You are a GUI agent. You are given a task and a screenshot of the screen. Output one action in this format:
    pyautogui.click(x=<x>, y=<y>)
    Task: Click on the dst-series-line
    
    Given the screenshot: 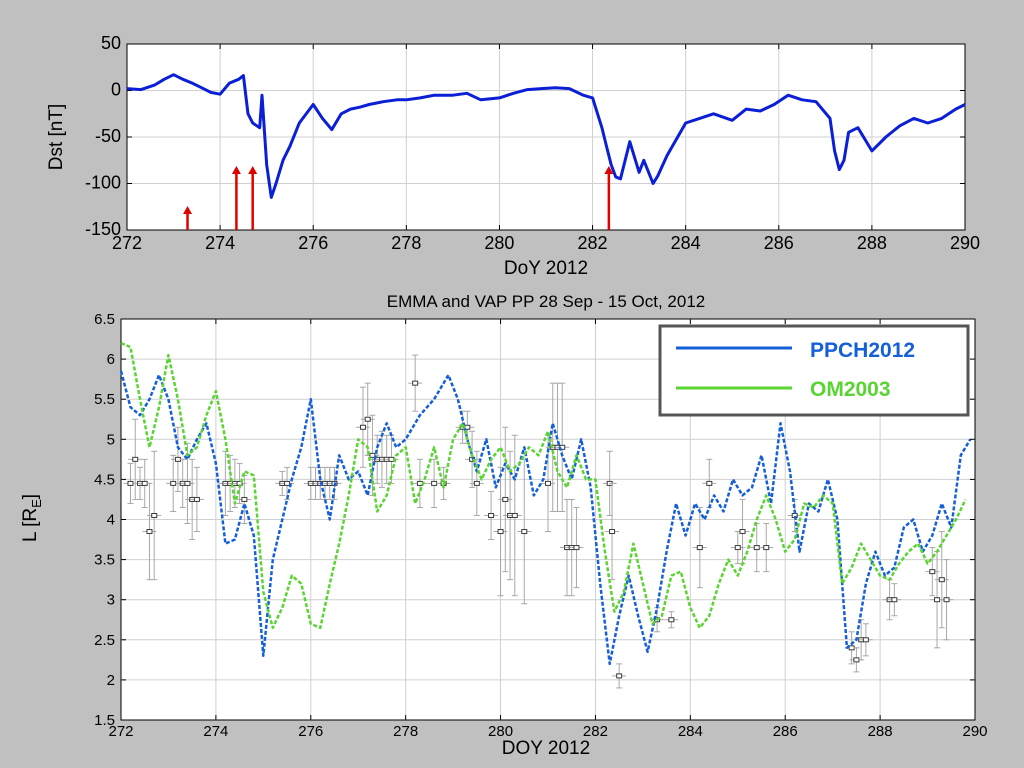 What is the action you would take?
    pyautogui.click(x=546, y=136)
    